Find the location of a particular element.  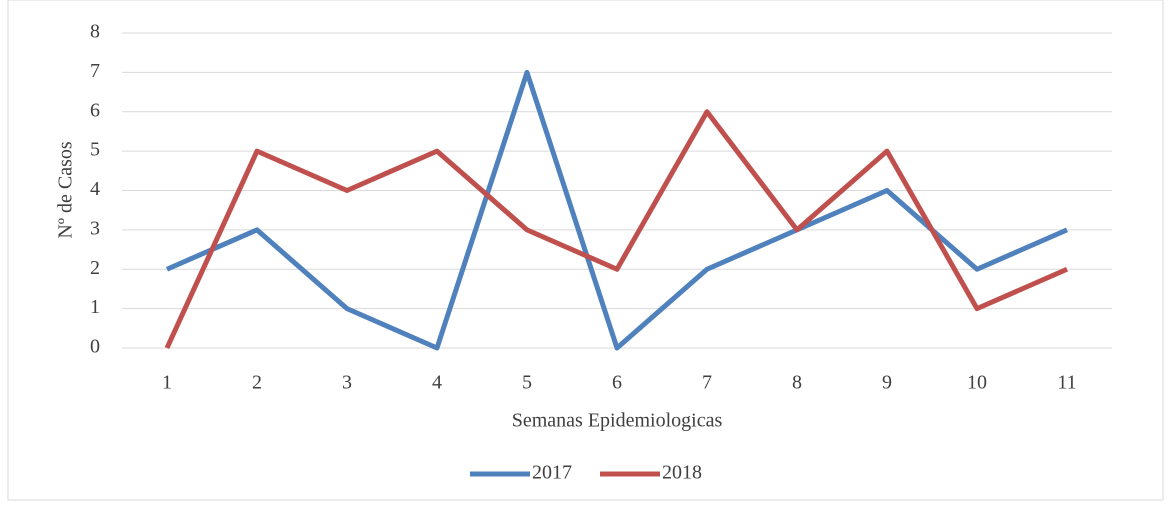

x-tick-label: 9 is located at coordinates (887, 383).